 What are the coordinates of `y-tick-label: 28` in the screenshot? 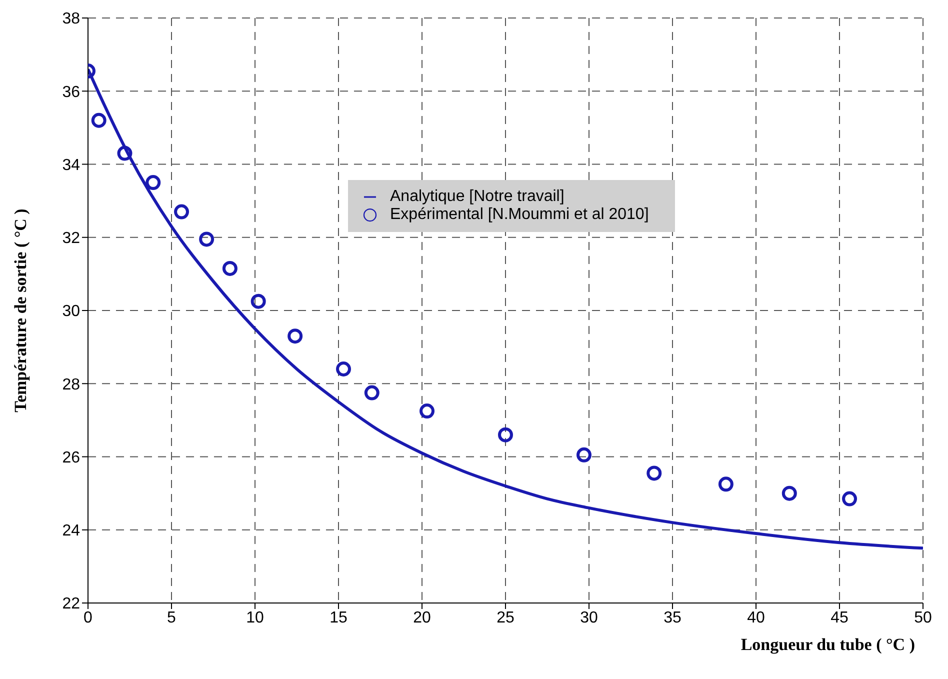 It's located at (71, 385).